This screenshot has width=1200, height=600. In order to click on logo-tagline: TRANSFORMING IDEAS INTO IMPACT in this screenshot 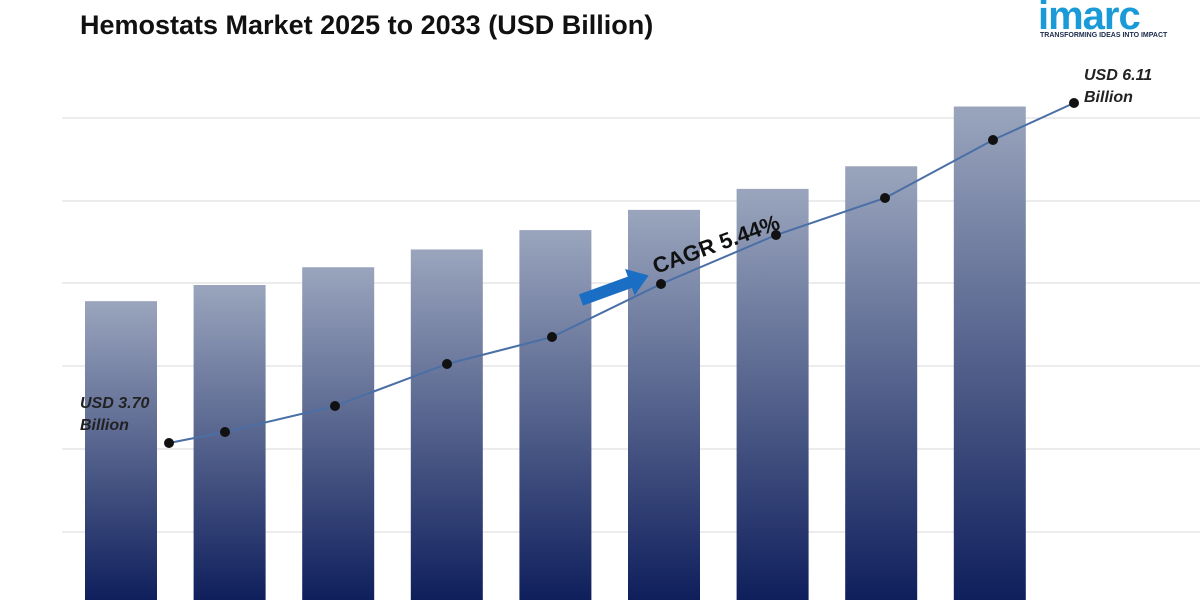, I will do `click(1104, 35)`.